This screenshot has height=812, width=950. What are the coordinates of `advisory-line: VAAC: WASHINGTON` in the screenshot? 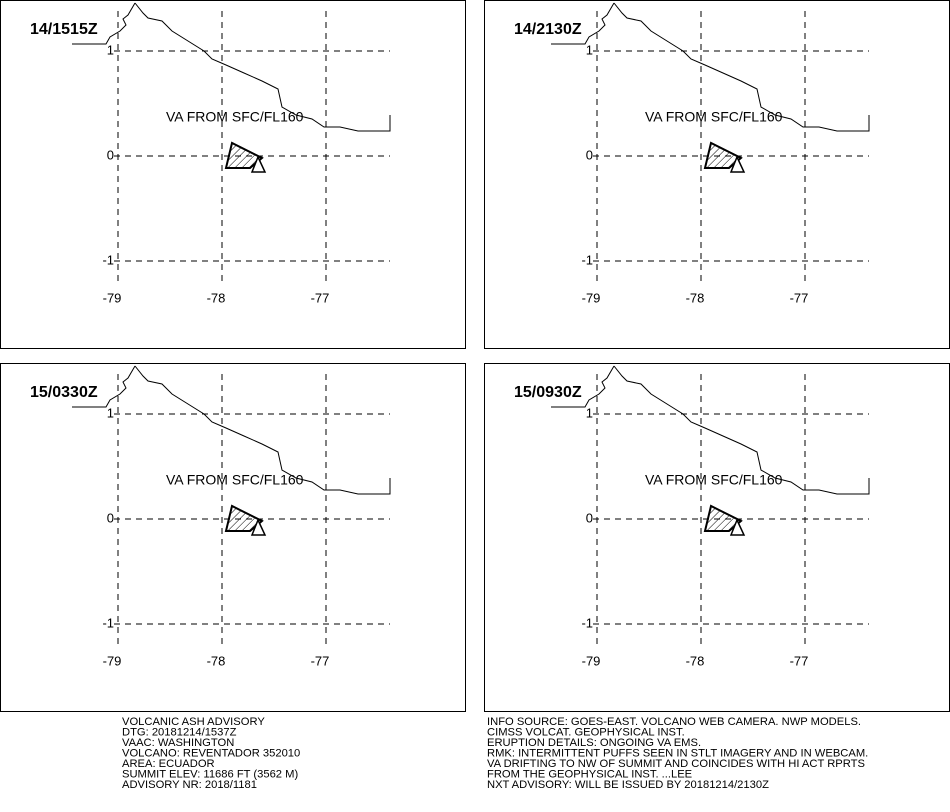 It's located at (178, 743).